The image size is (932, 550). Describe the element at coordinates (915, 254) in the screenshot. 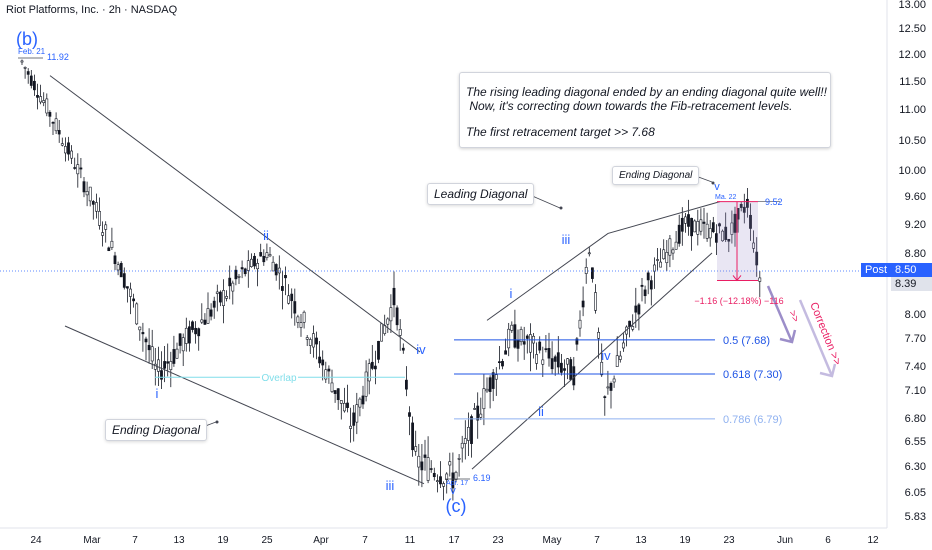

I see `y-tick-label: 8.80` at that location.